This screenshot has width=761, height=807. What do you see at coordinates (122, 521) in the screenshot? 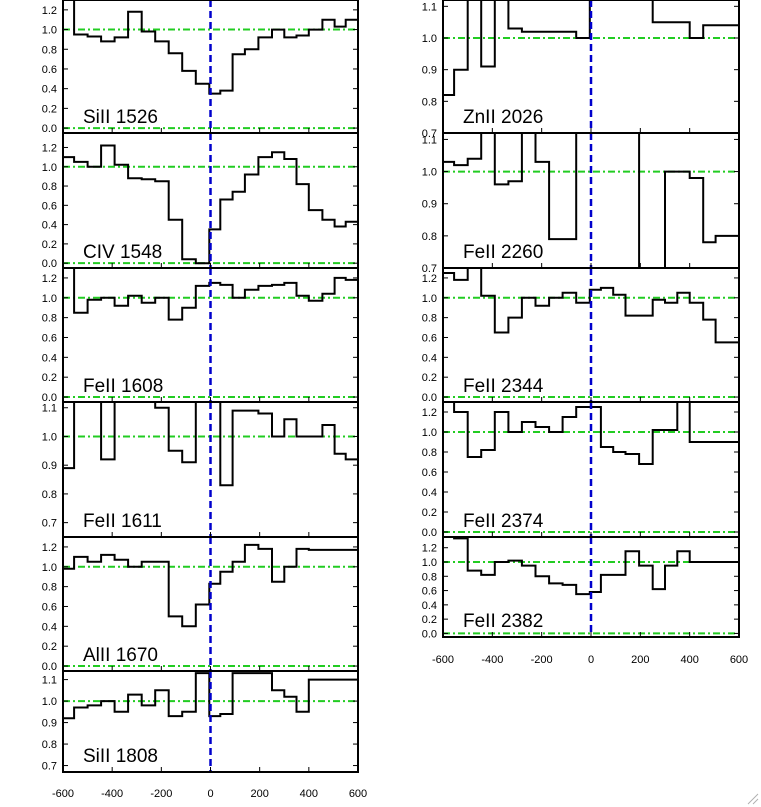
I see `panel-label: FeII 1611` at bounding box center [122, 521].